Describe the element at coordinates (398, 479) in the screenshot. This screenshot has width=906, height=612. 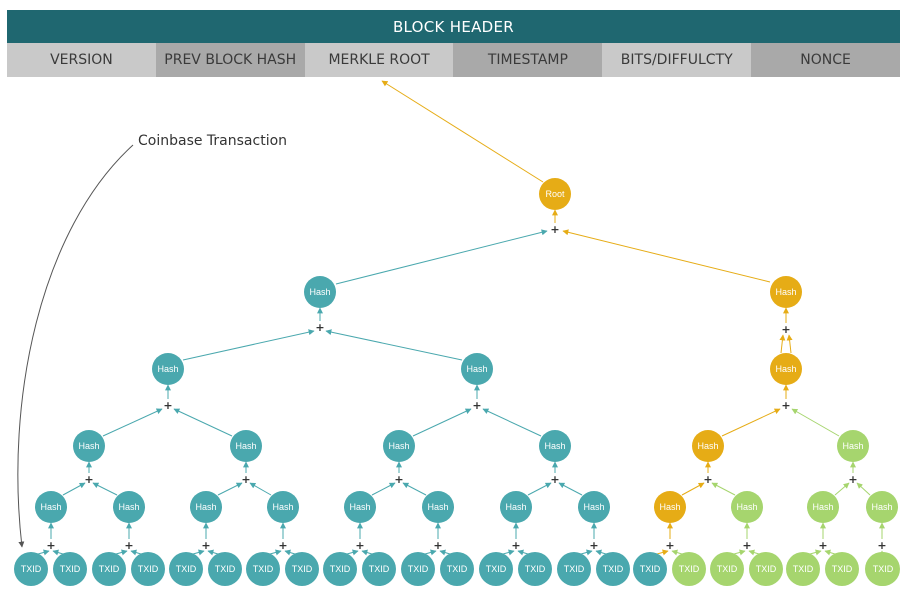
I see `plus-l2-2: +` at that location.